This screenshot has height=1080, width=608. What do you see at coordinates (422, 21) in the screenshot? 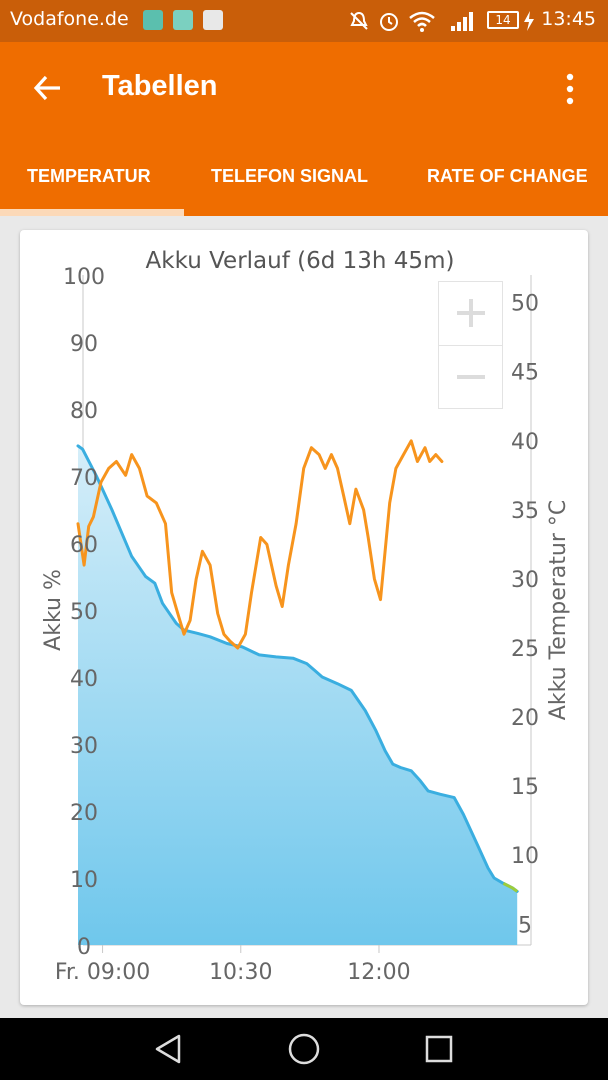
I see `wifi-icon` at bounding box center [422, 21].